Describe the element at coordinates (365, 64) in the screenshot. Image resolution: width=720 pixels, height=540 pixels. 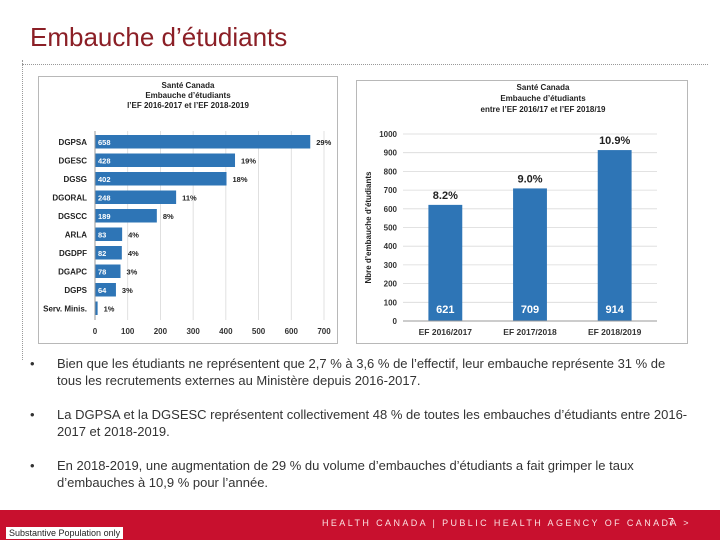
I see `title-divider` at that location.